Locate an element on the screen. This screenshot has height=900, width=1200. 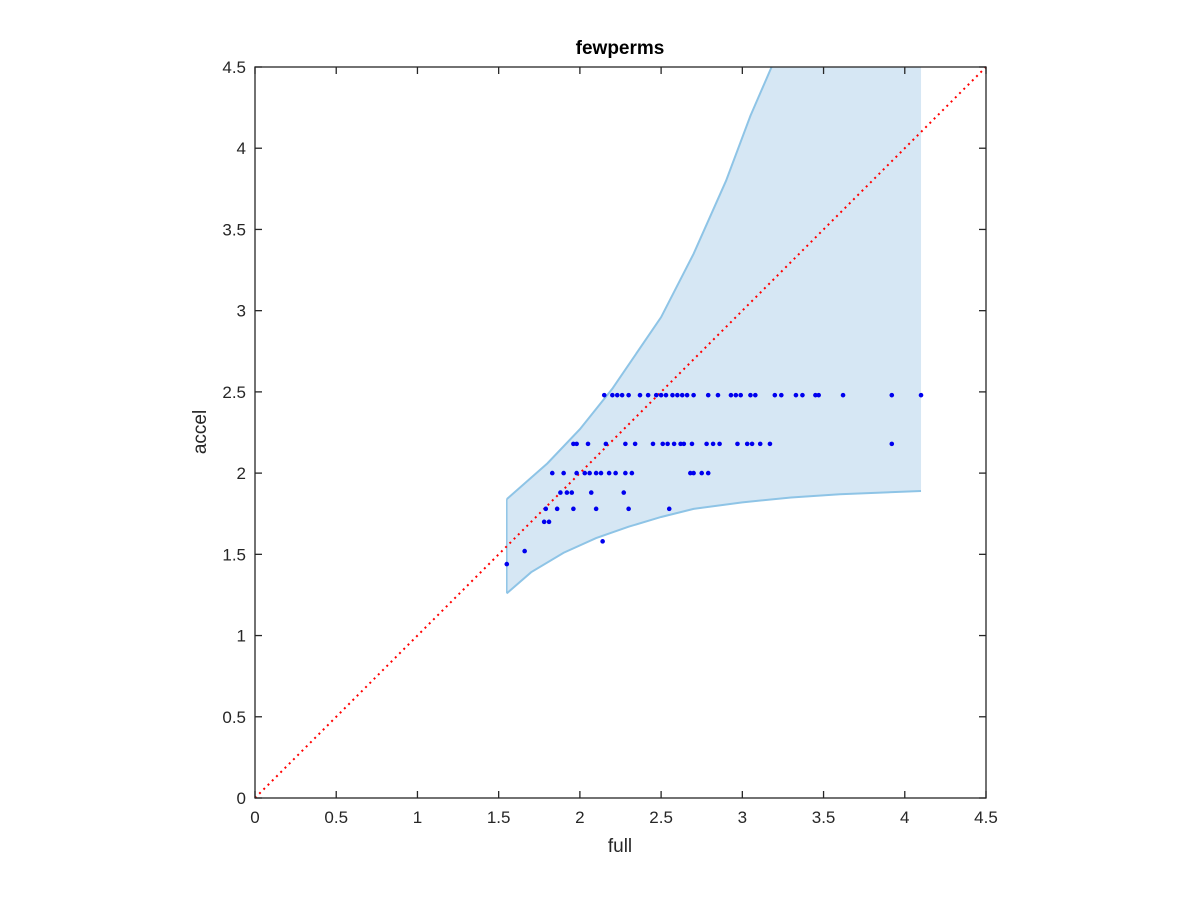
x-tick-label: 0 is located at coordinates (254, 817).